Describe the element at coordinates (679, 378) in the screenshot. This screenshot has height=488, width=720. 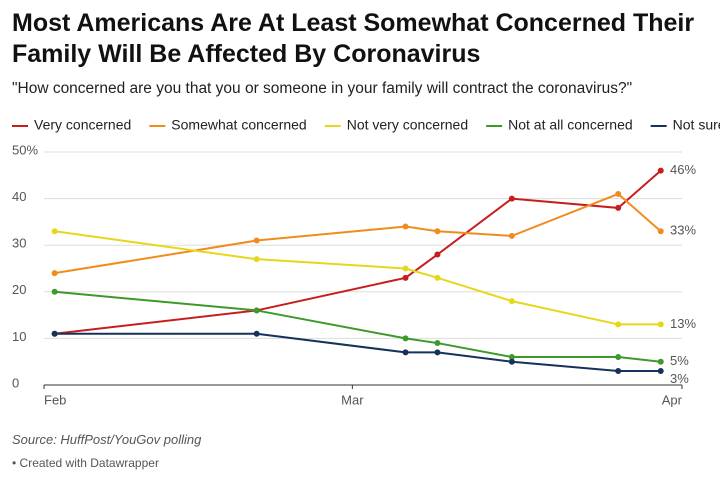
I see `value-label: 3%` at that location.